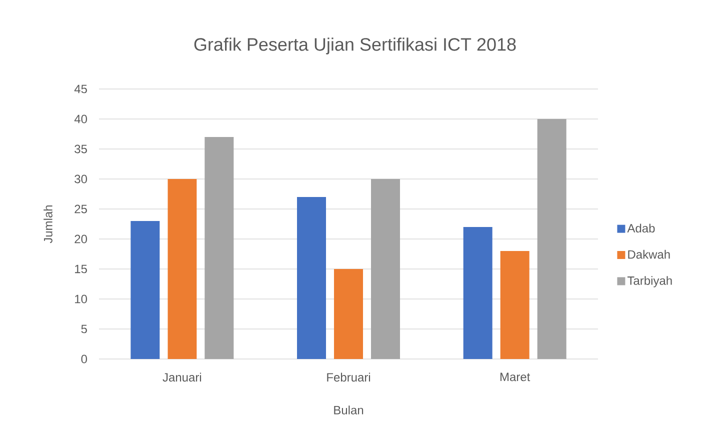  Describe the element at coordinates (355, 46) in the screenshot. I see `chart-title: Grafik Peserta Ujian Sertifikasi ICT 2018` at that location.